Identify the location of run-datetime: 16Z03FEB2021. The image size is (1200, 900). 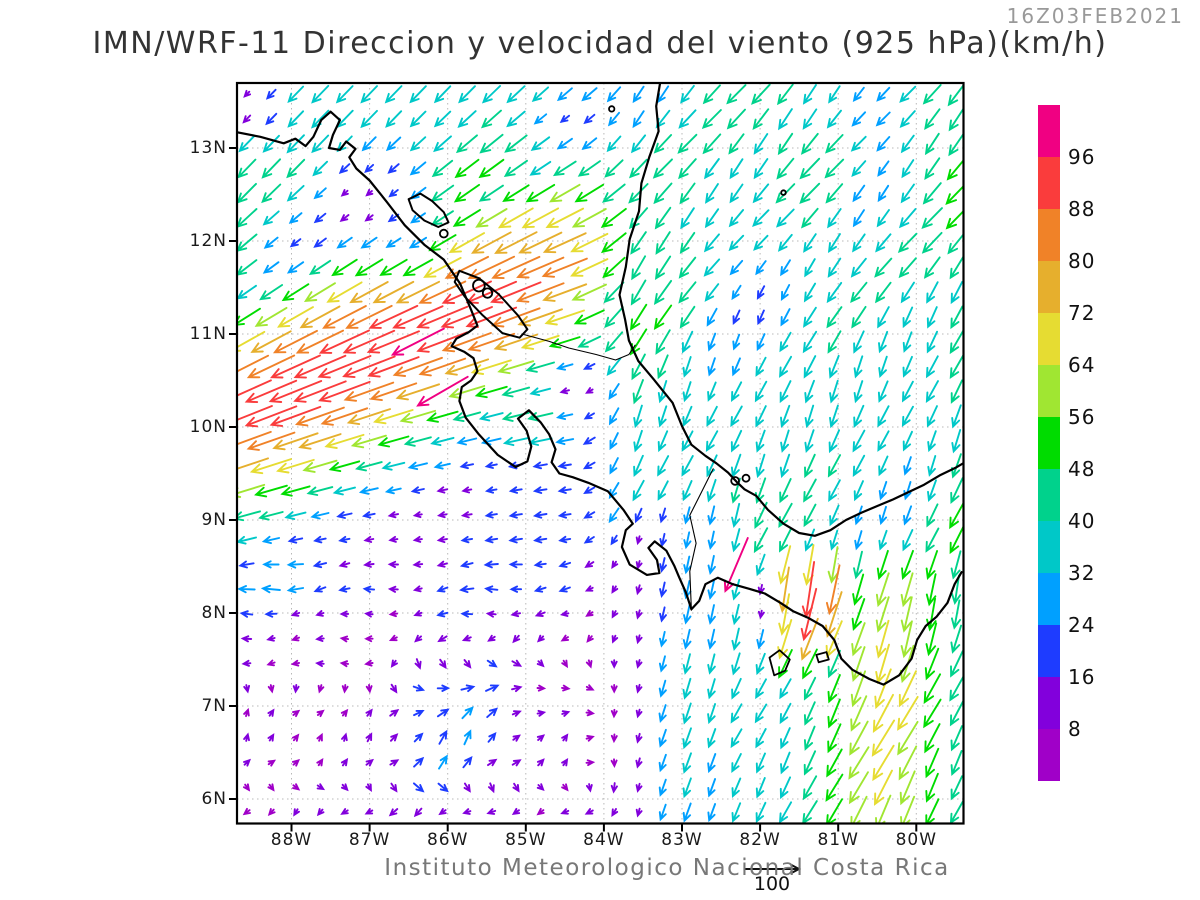
(1095, 16).